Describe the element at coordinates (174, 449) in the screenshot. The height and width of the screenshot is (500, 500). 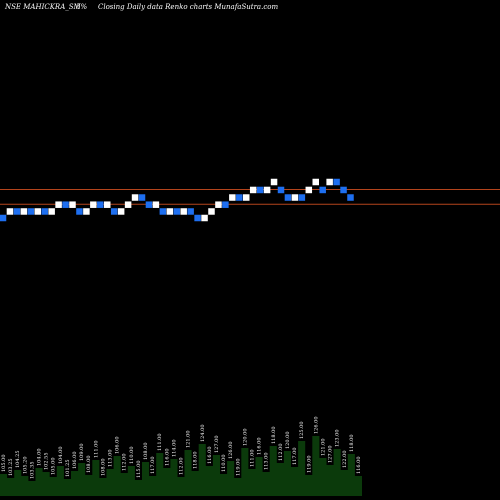
I see `volume-label: 114.00` at that location.